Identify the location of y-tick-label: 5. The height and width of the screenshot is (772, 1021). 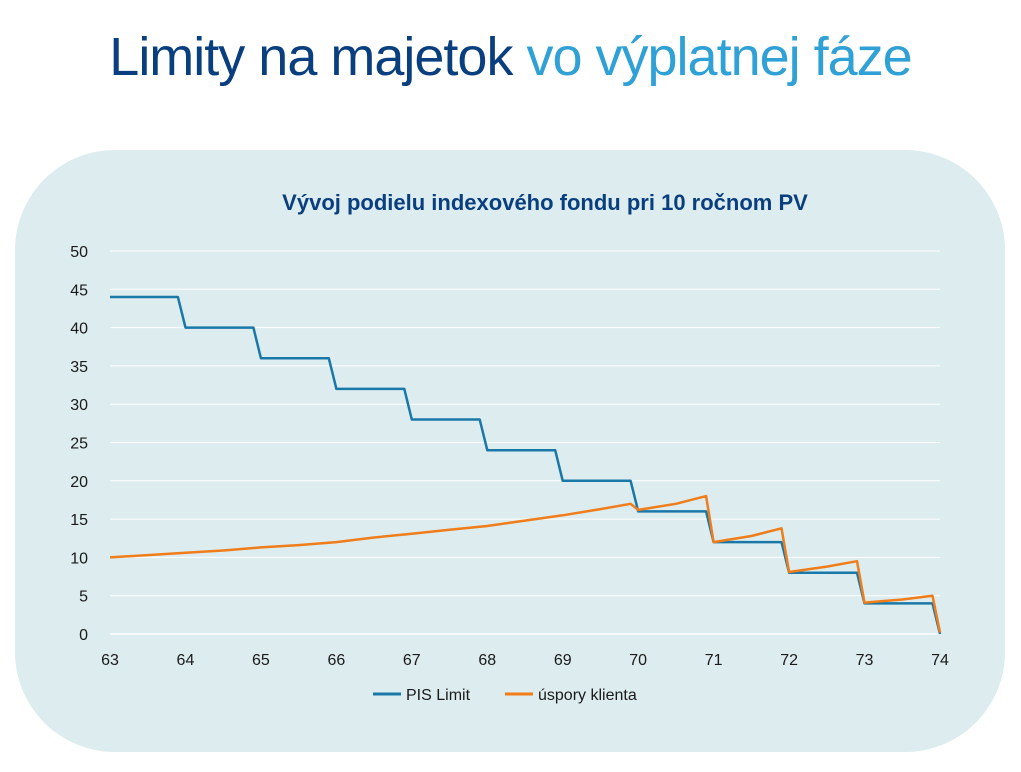
(83, 597).